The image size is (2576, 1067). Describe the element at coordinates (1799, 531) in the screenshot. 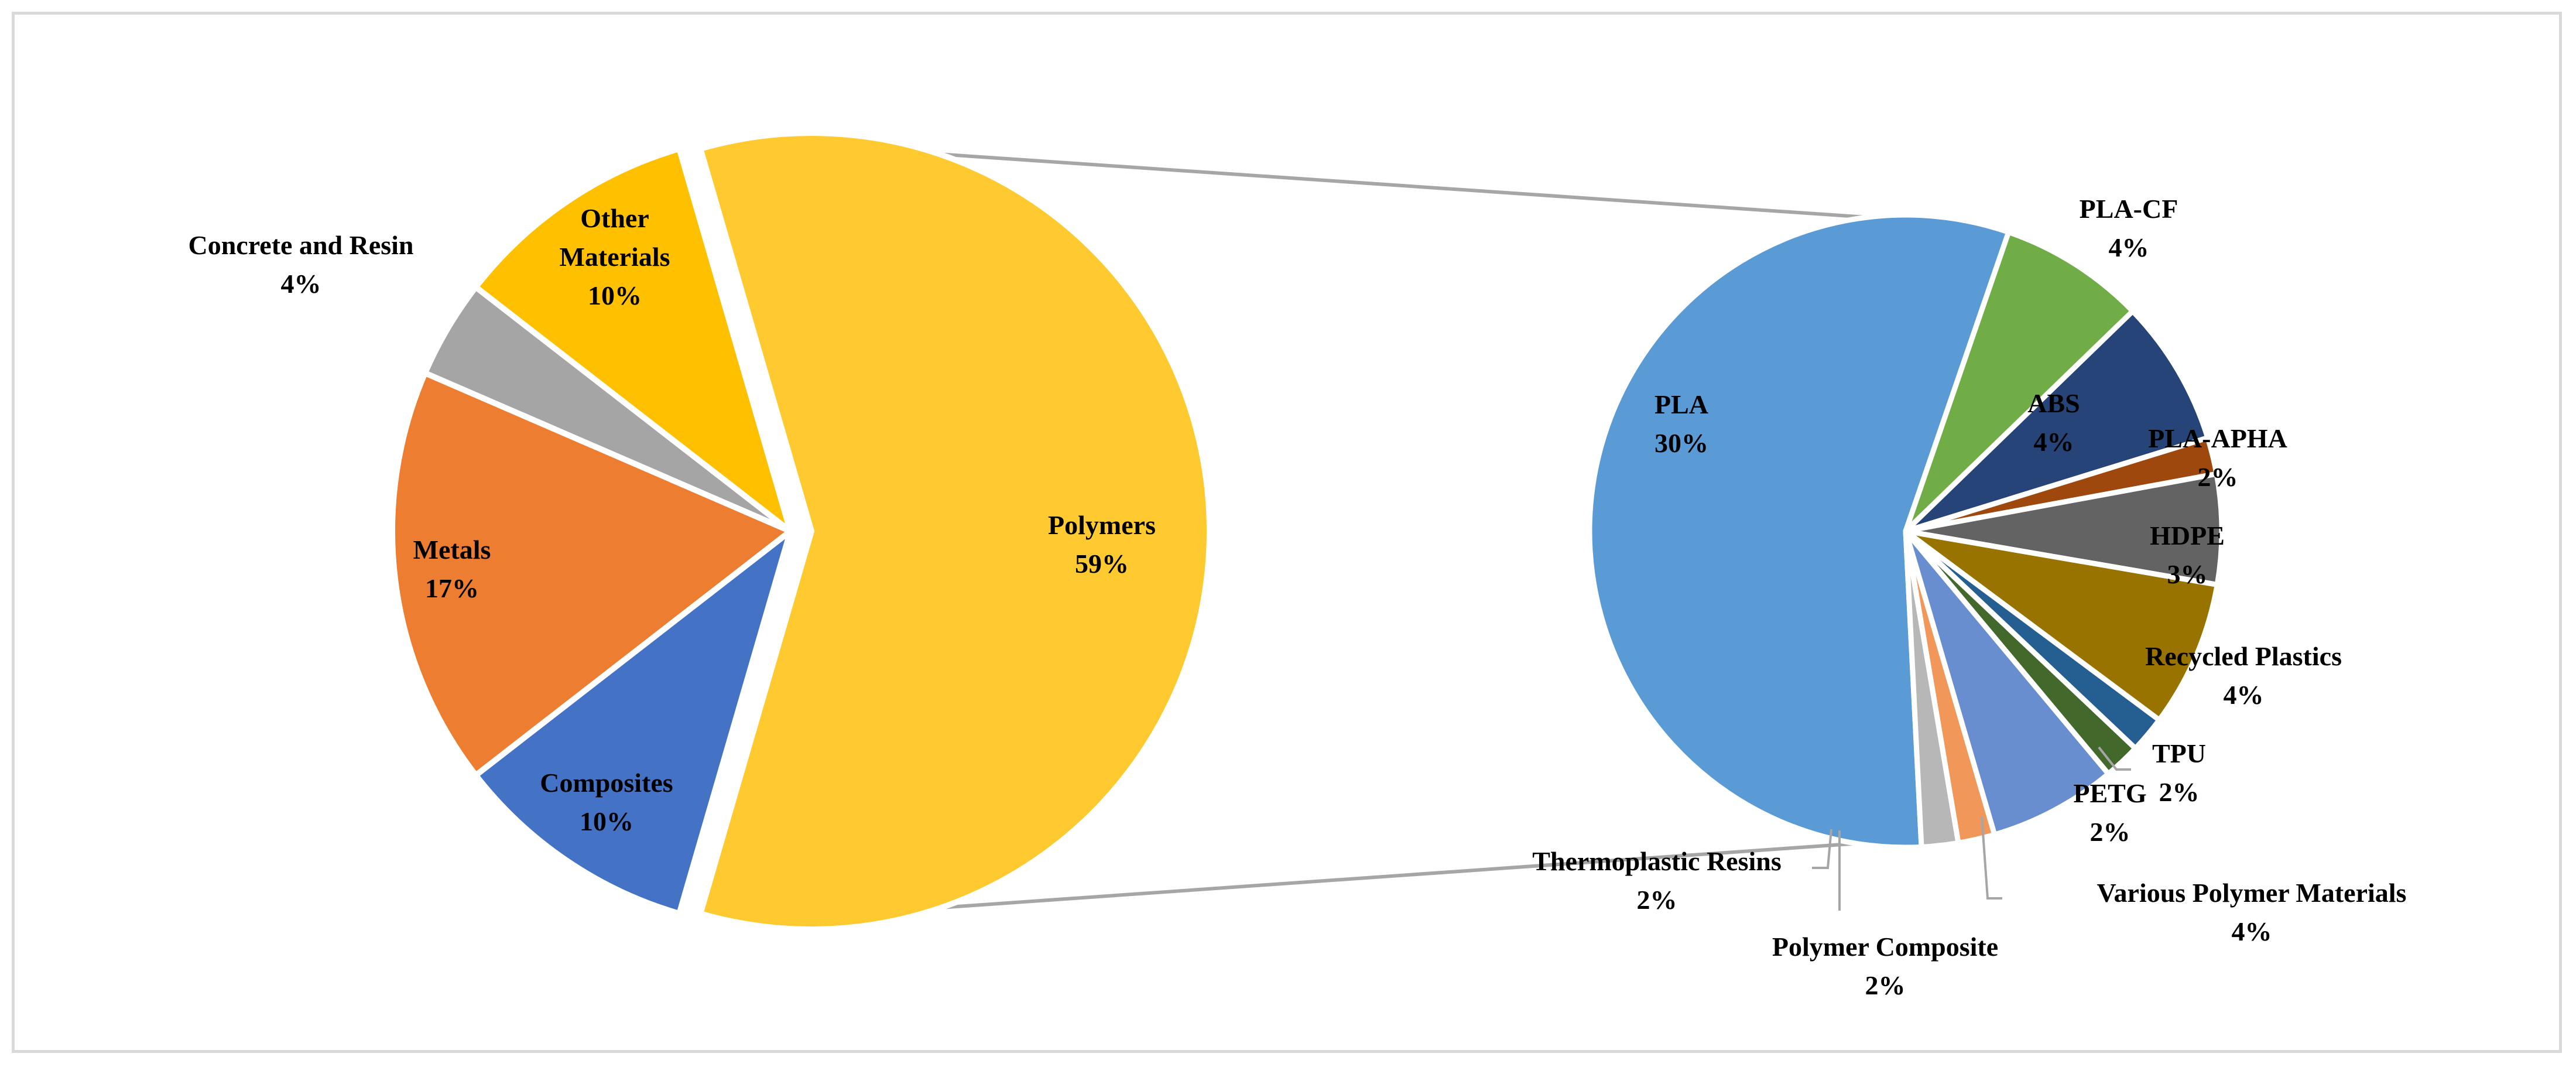

I see `slice-pla` at that location.